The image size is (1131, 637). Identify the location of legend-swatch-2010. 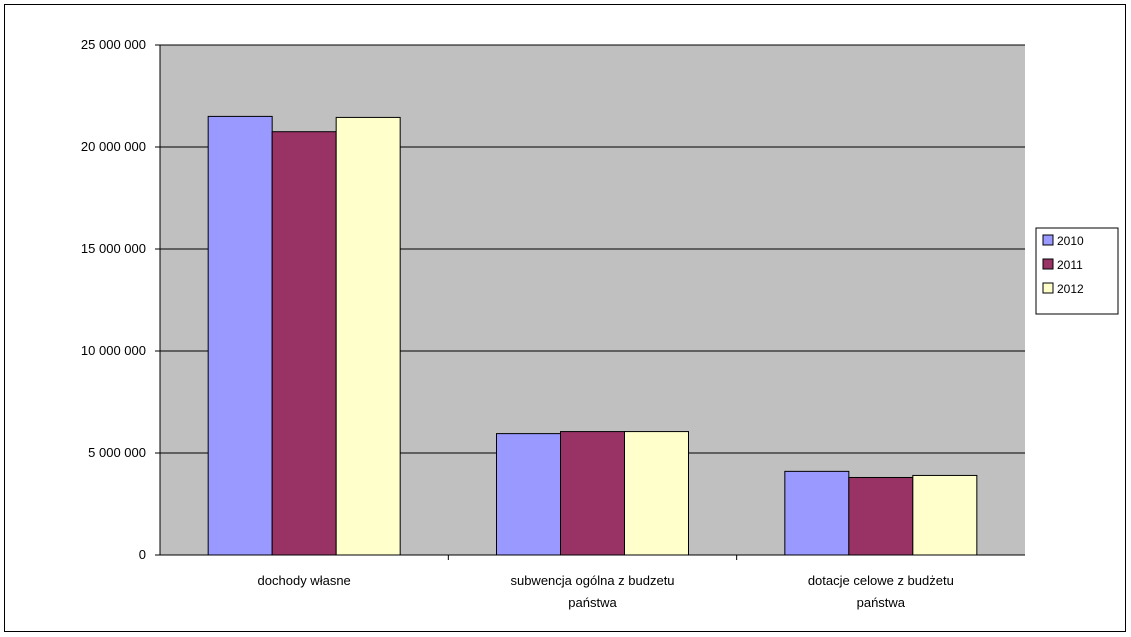
(1048, 240).